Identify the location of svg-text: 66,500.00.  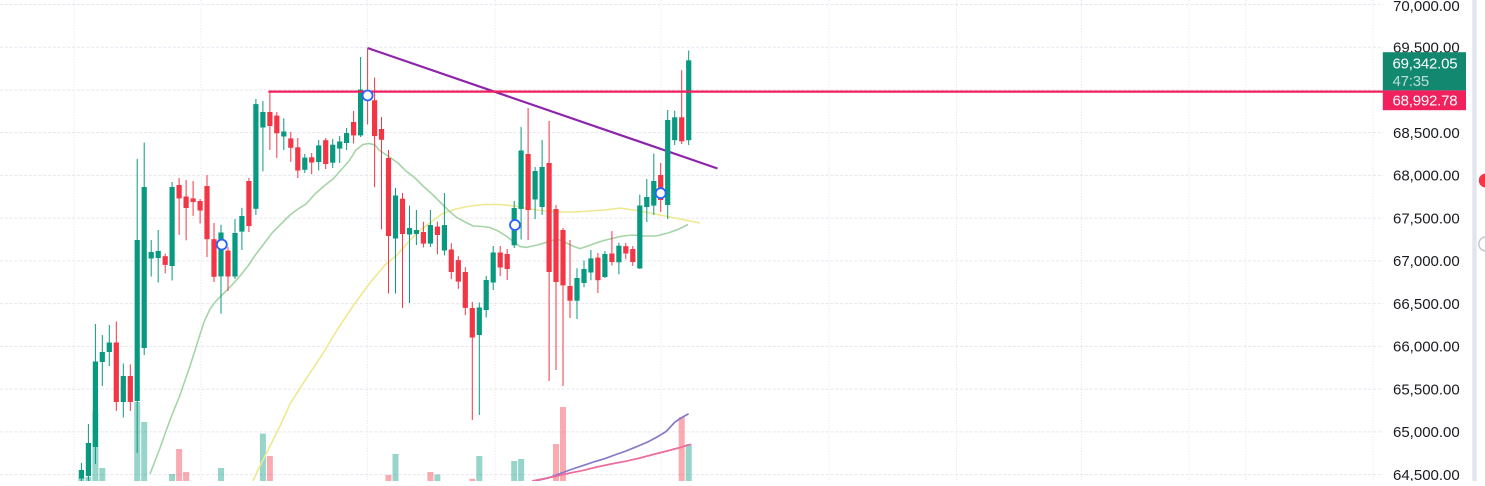
(1426, 304).